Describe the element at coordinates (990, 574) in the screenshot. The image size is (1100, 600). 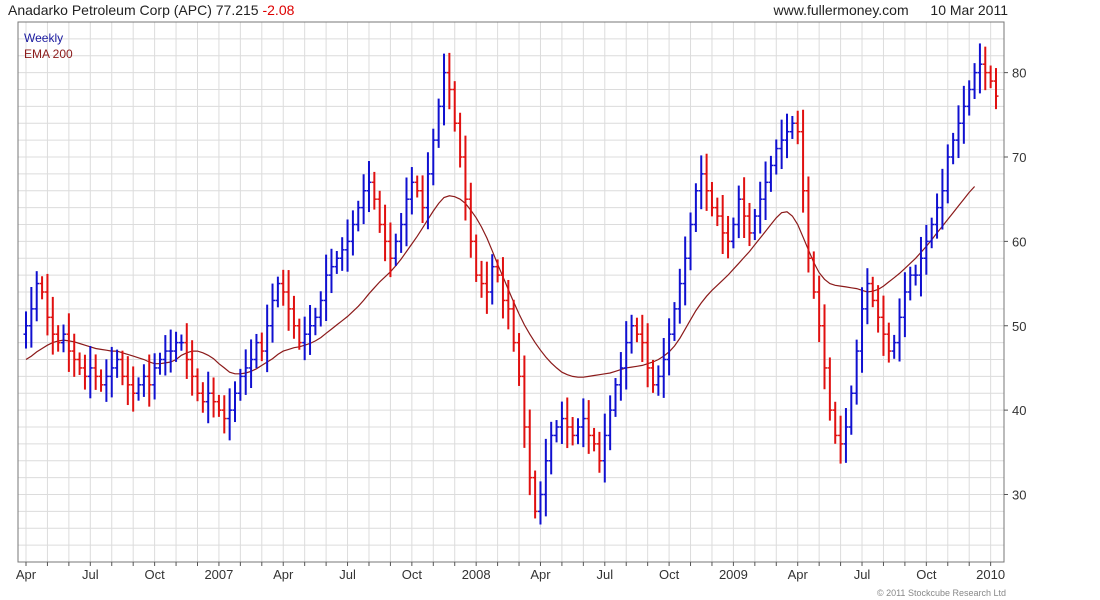
I see `x-tick-label: 2010` at that location.